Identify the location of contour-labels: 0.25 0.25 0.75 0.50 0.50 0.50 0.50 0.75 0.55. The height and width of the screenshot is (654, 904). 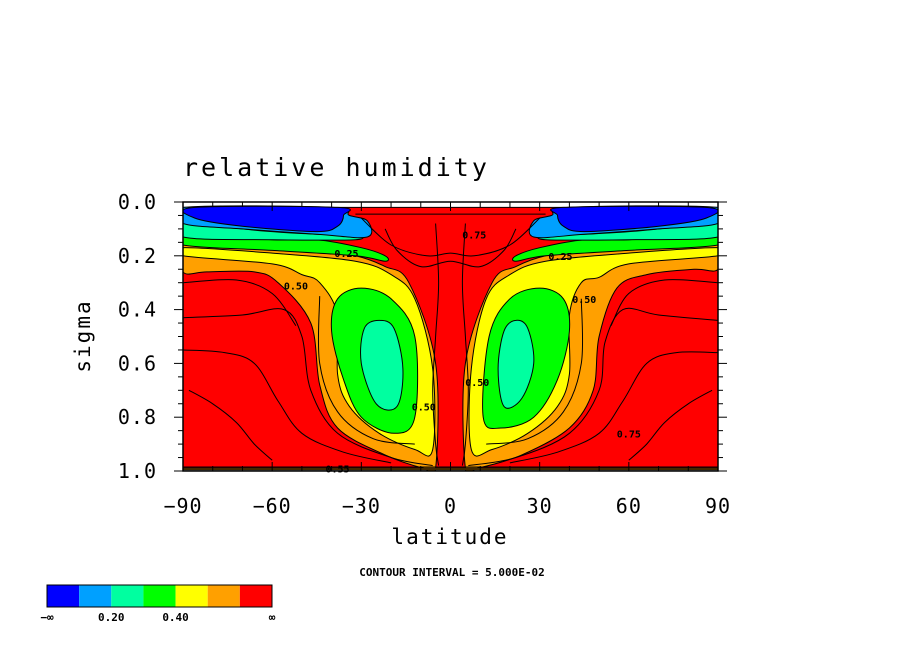
(462, 352).